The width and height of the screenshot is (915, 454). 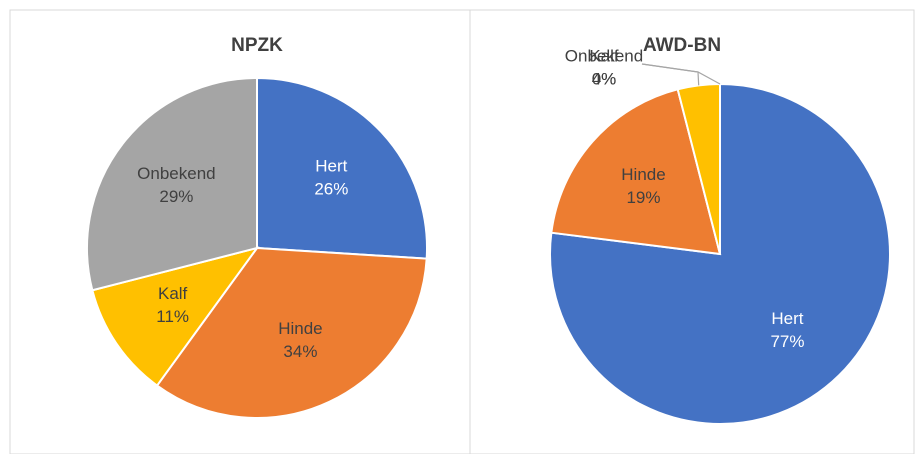 What do you see at coordinates (681, 74) in the screenshot?
I see `leader-line` at bounding box center [681, 74].